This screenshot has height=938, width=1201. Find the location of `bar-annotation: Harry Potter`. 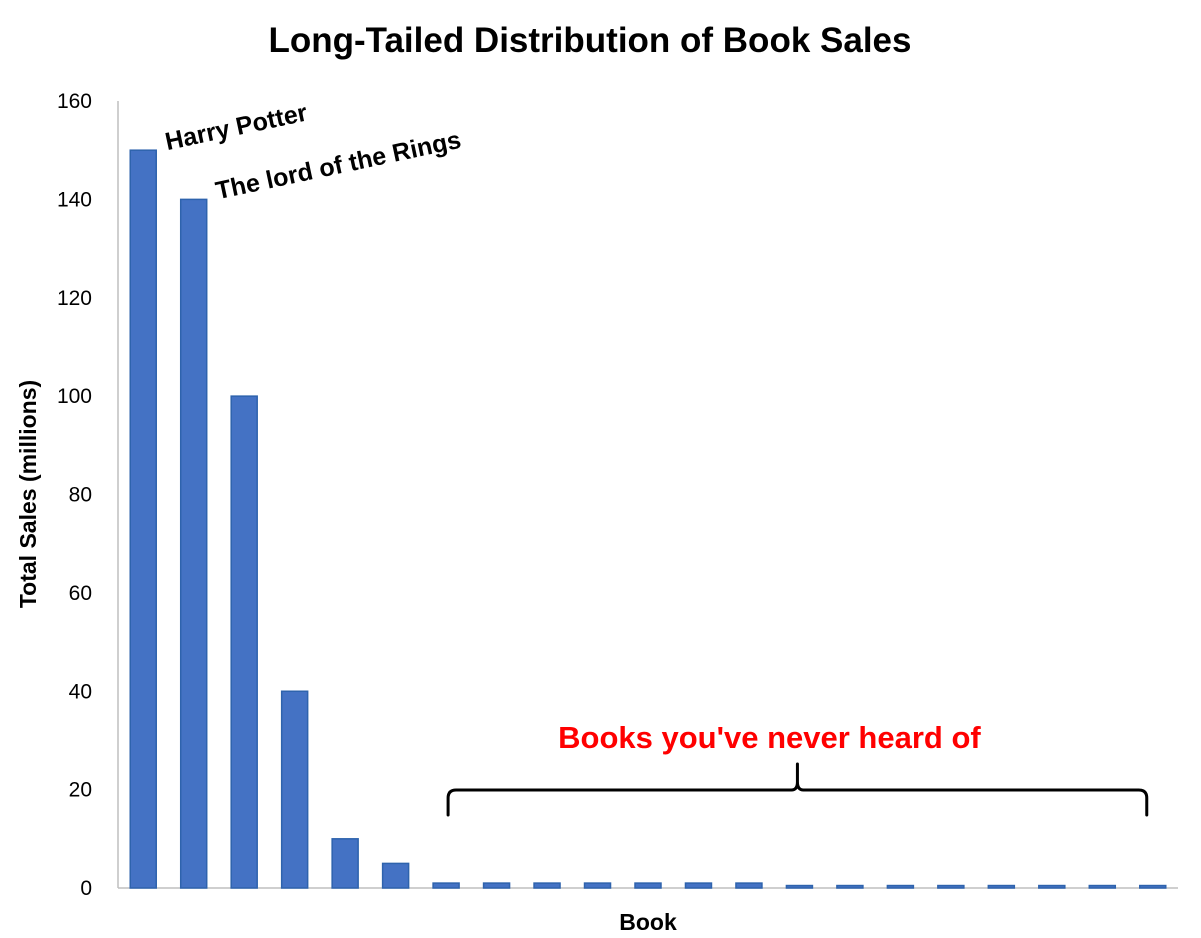

bar-annotation: Harry Potter is located at coordinates (236, 127).